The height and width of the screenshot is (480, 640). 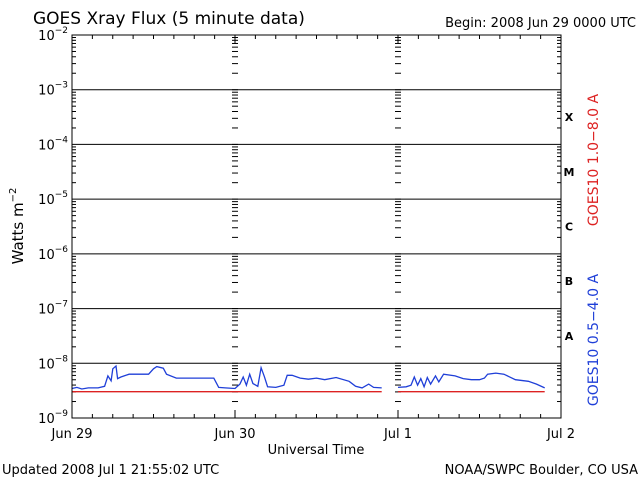 I want to click on flare-class-label: M, so click(x=569, y=172).